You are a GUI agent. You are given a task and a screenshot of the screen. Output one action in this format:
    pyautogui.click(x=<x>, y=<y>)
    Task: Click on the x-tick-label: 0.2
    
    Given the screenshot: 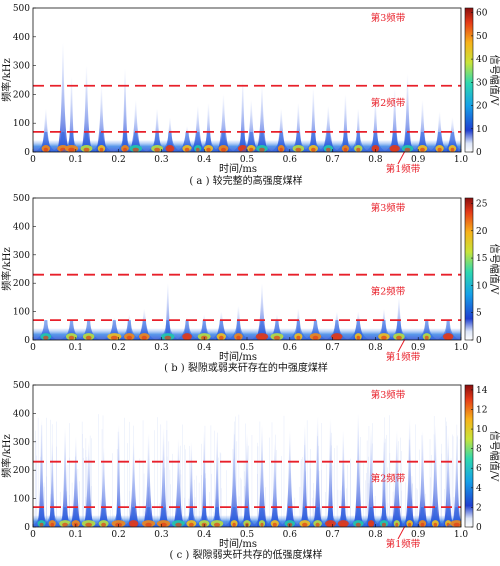 What is the action you would take?
    pyautogui.click(x=118, y=160)
    